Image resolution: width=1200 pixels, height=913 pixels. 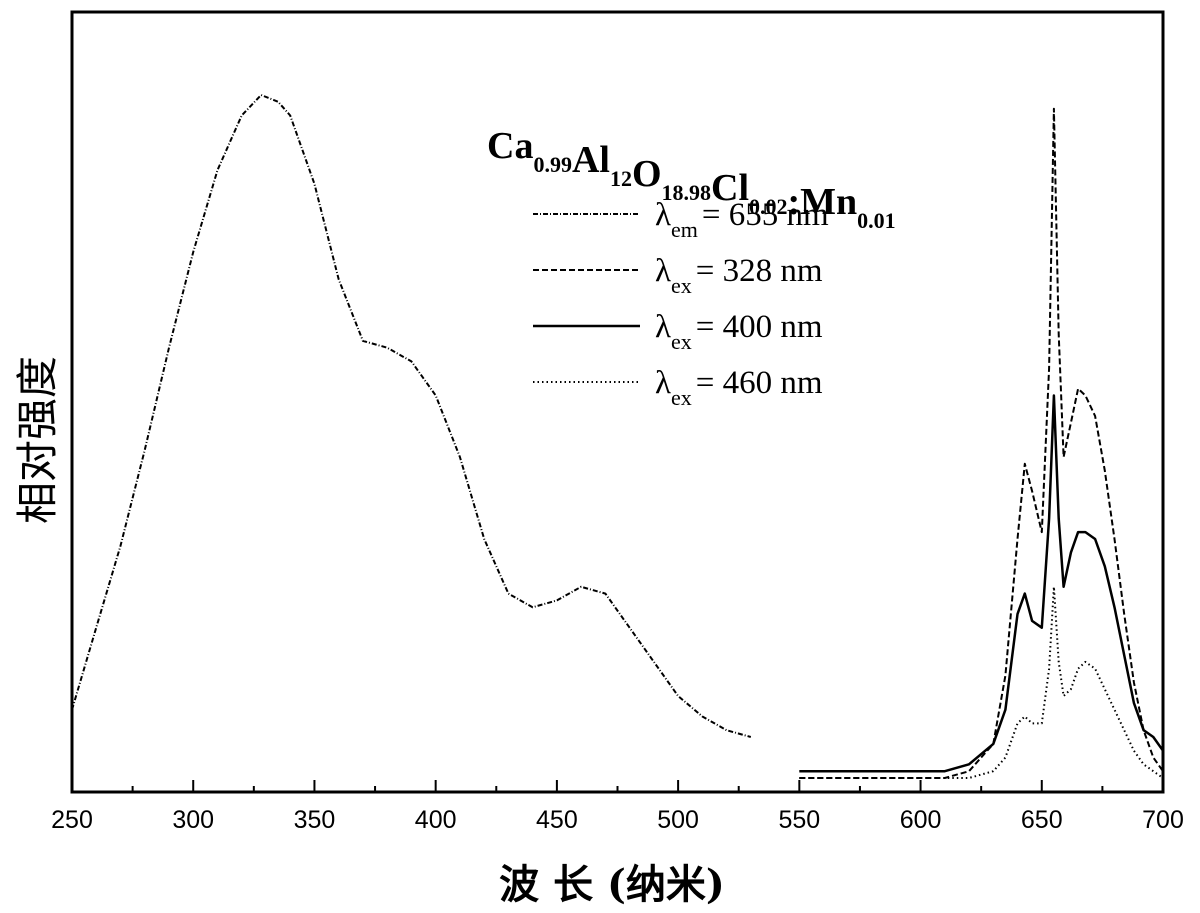 I want to click on x-tick-label: 700, so click(x=1163, y=820).